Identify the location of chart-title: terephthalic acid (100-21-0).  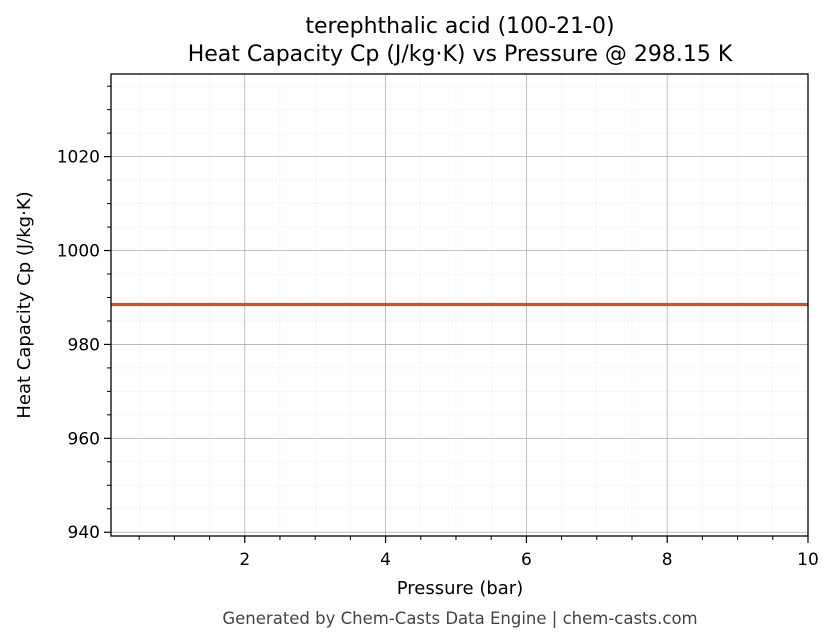
(459, 26).